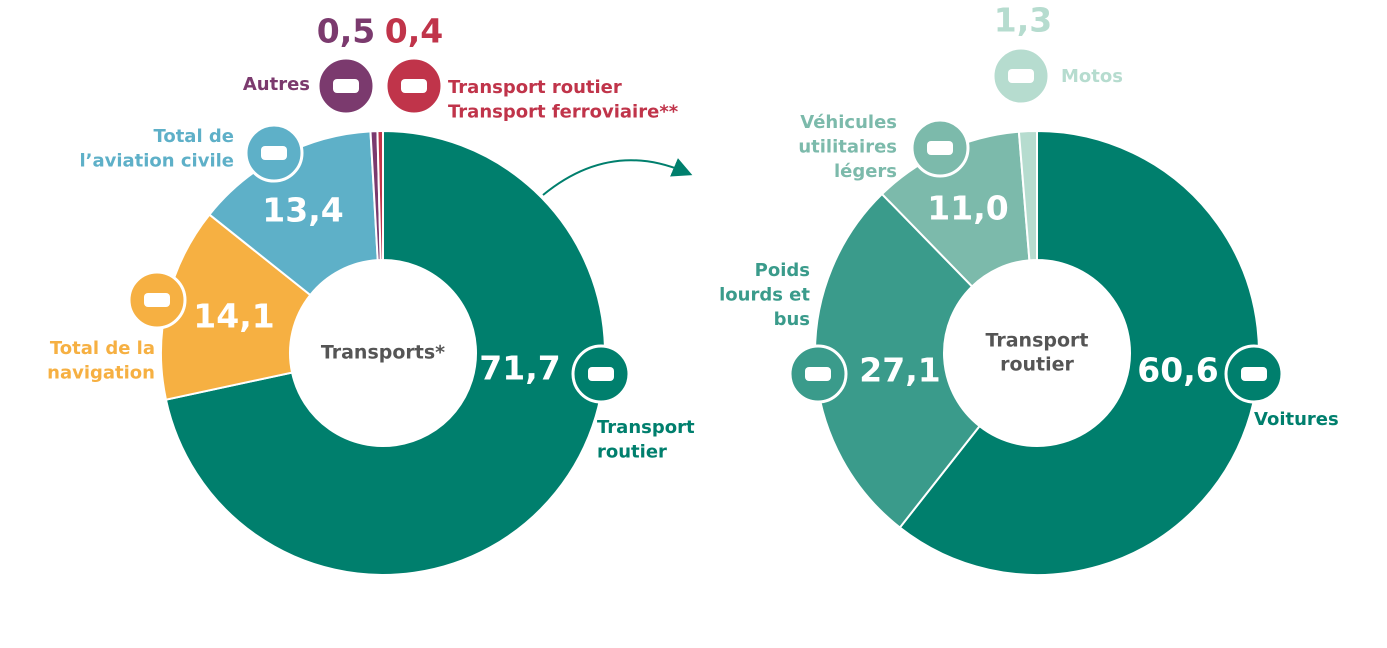 This screenshot has height=648, width=1387. What do you see at coordinates (102, 348) in the screenshot?
I see `category-label: Total de la` at bounding box center [102, 348].